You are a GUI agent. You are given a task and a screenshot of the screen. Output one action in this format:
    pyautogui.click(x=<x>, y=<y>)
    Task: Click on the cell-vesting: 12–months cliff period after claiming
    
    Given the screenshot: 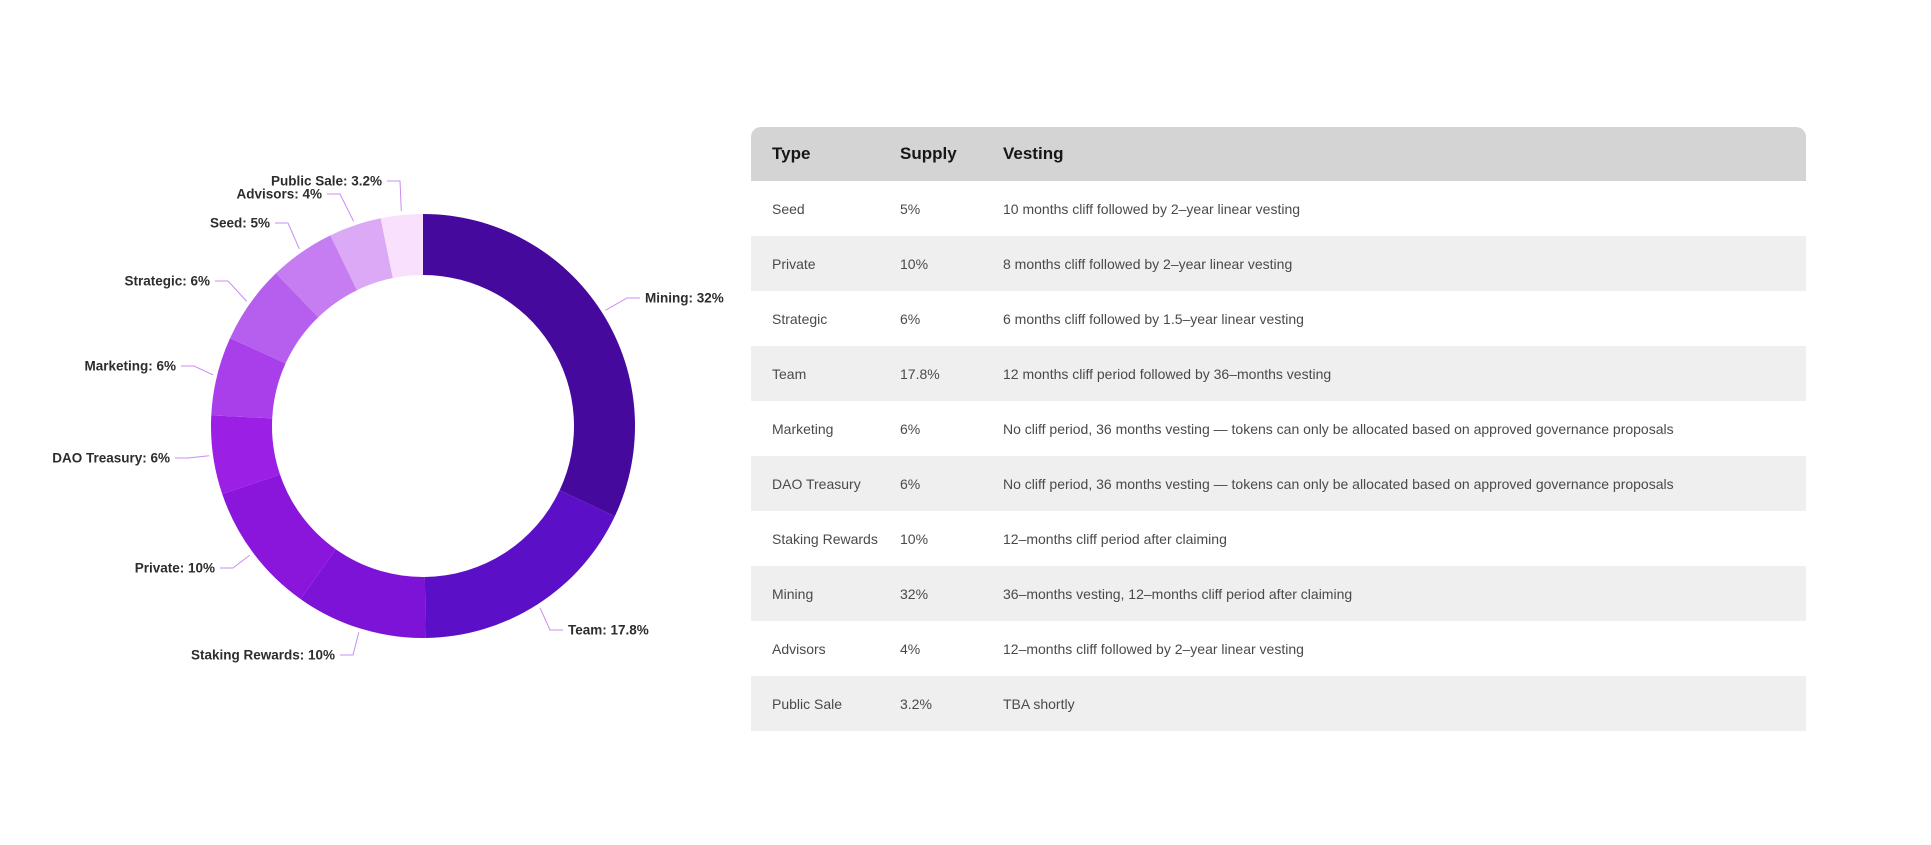 What is the action you would take?
    pyautogui.click(x=1115, y=538)
    